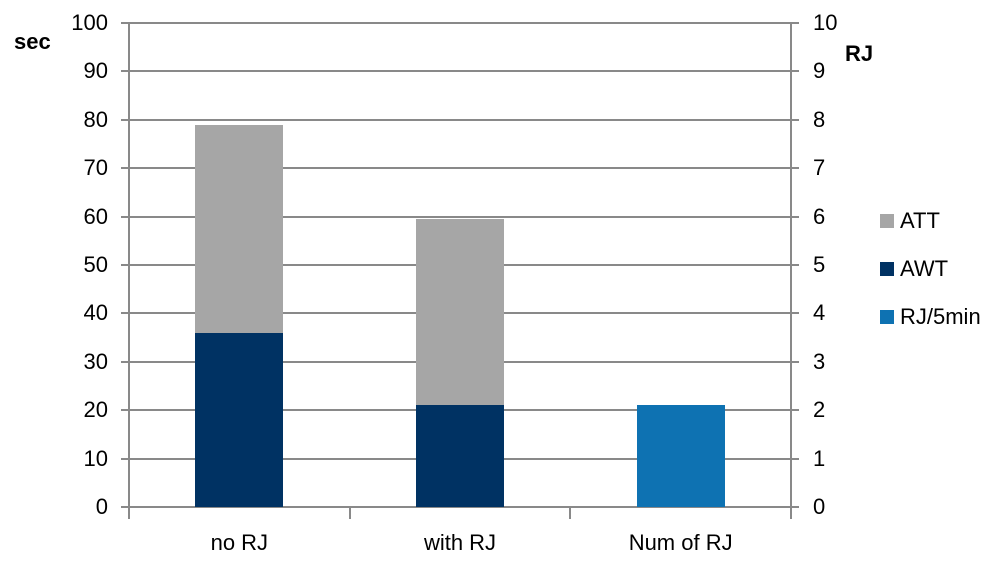 This screenshot has width=1008, height=564. What do you see at coordinates (920, 220) in the screenshot?
I see `legend-label: ATT` at bounding box center [920, 220].